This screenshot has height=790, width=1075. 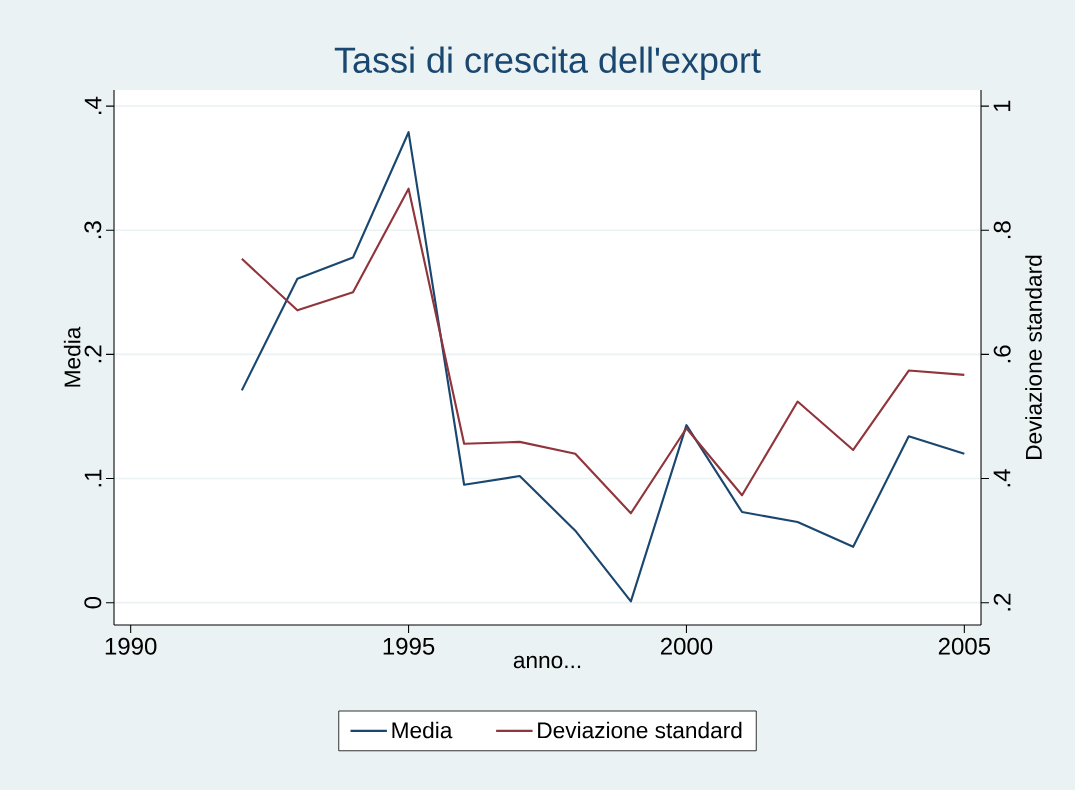 What do you see at coordinates (93, 478) in the screenshot?
I see `y-tick-label: .1` at bounding box center [93, 478].